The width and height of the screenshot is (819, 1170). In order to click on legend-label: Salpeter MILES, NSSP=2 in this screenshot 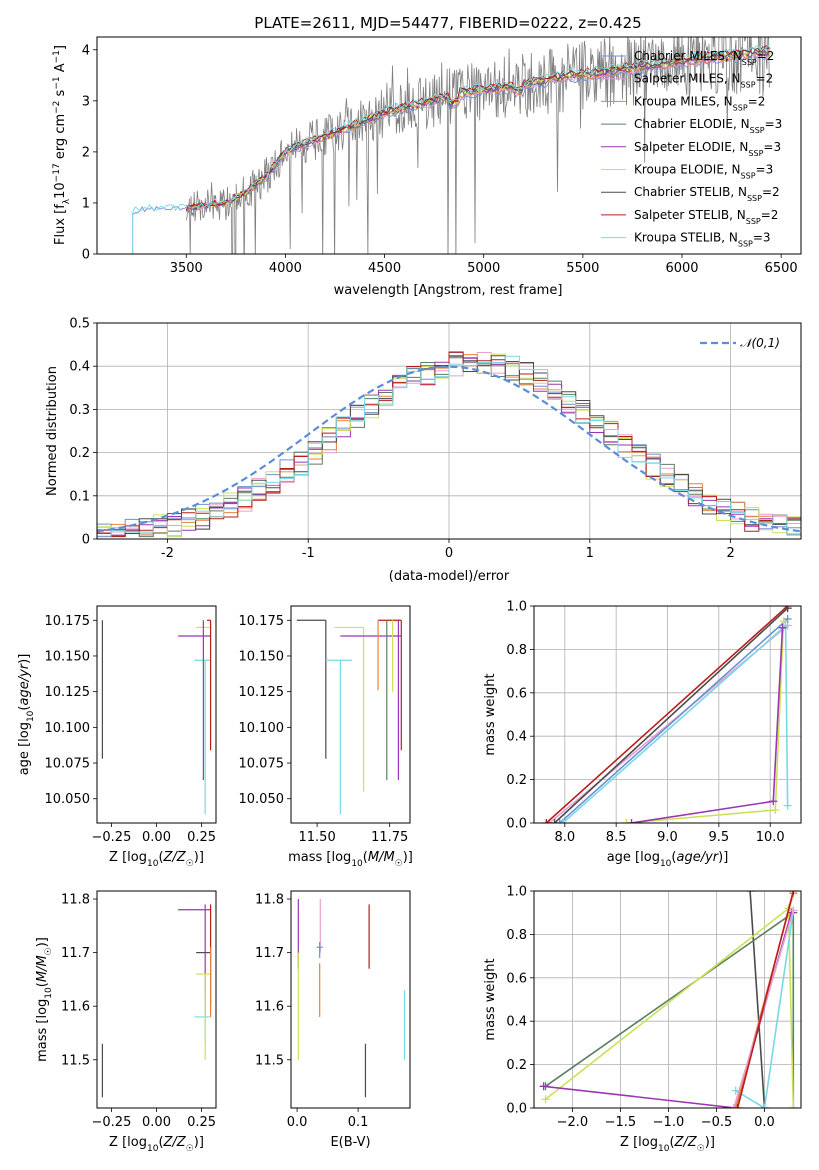, I will do `click(703, 81)`.